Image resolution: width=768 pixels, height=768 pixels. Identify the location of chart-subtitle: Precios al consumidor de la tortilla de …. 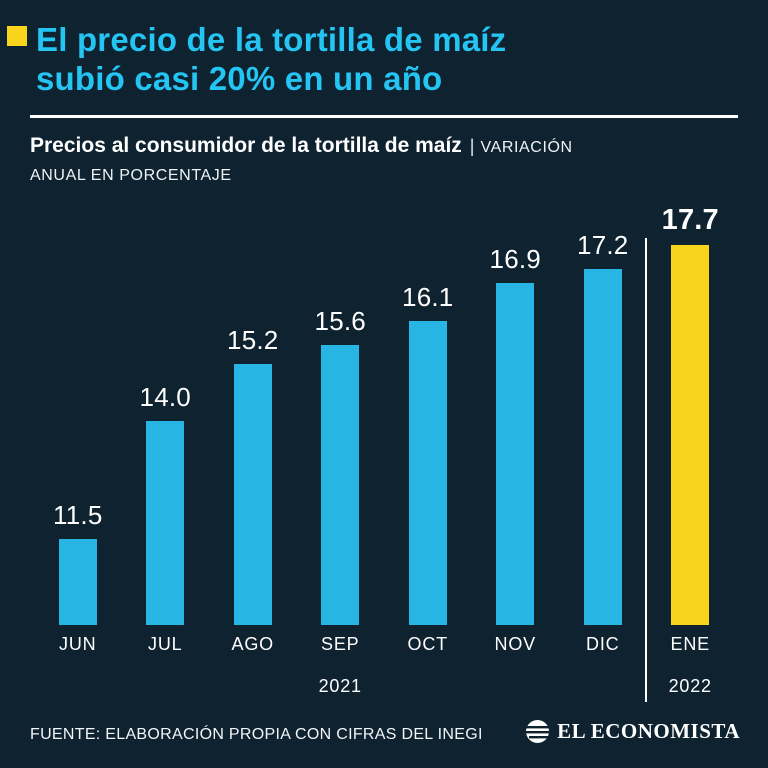
(390, 146).